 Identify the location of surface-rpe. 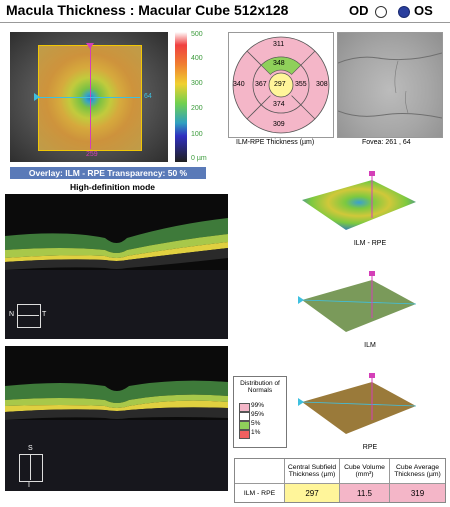
(358, 407).